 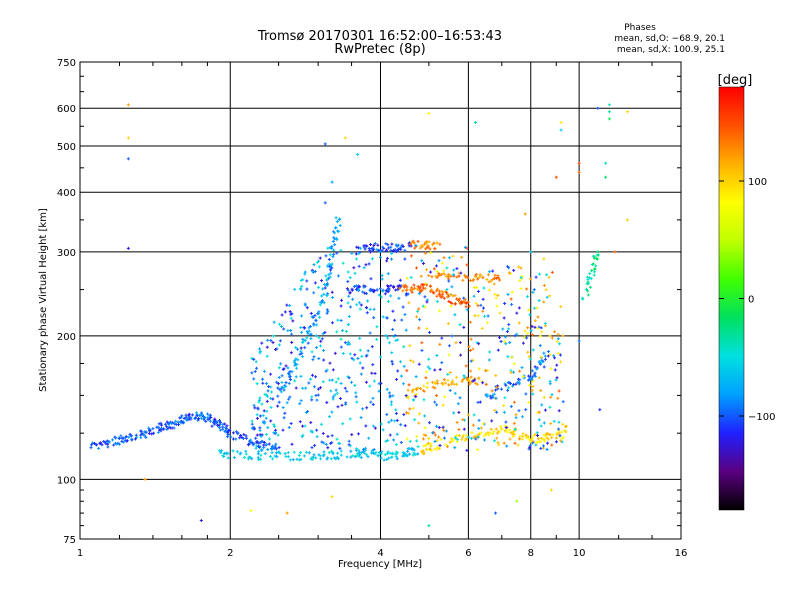 What do you see at coordinates (80, 553) in the screenshot?
I see `x-tick-label: 1` at bounding box center [80, 553].